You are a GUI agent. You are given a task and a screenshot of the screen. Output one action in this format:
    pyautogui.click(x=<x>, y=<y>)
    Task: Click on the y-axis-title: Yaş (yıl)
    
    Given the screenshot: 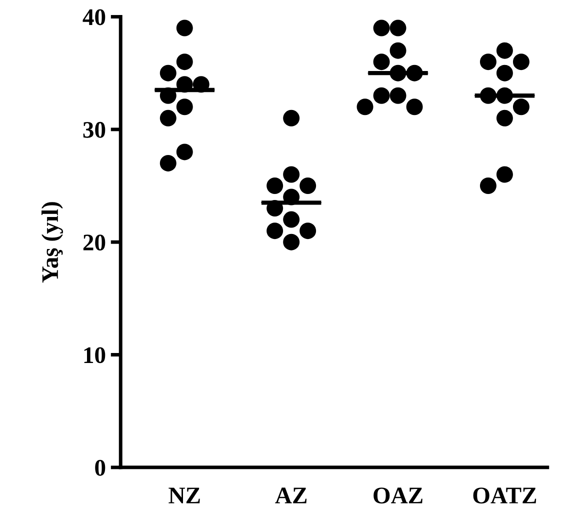 What is the action you would take?
    pyautogui.click(x=52, y=242)
    